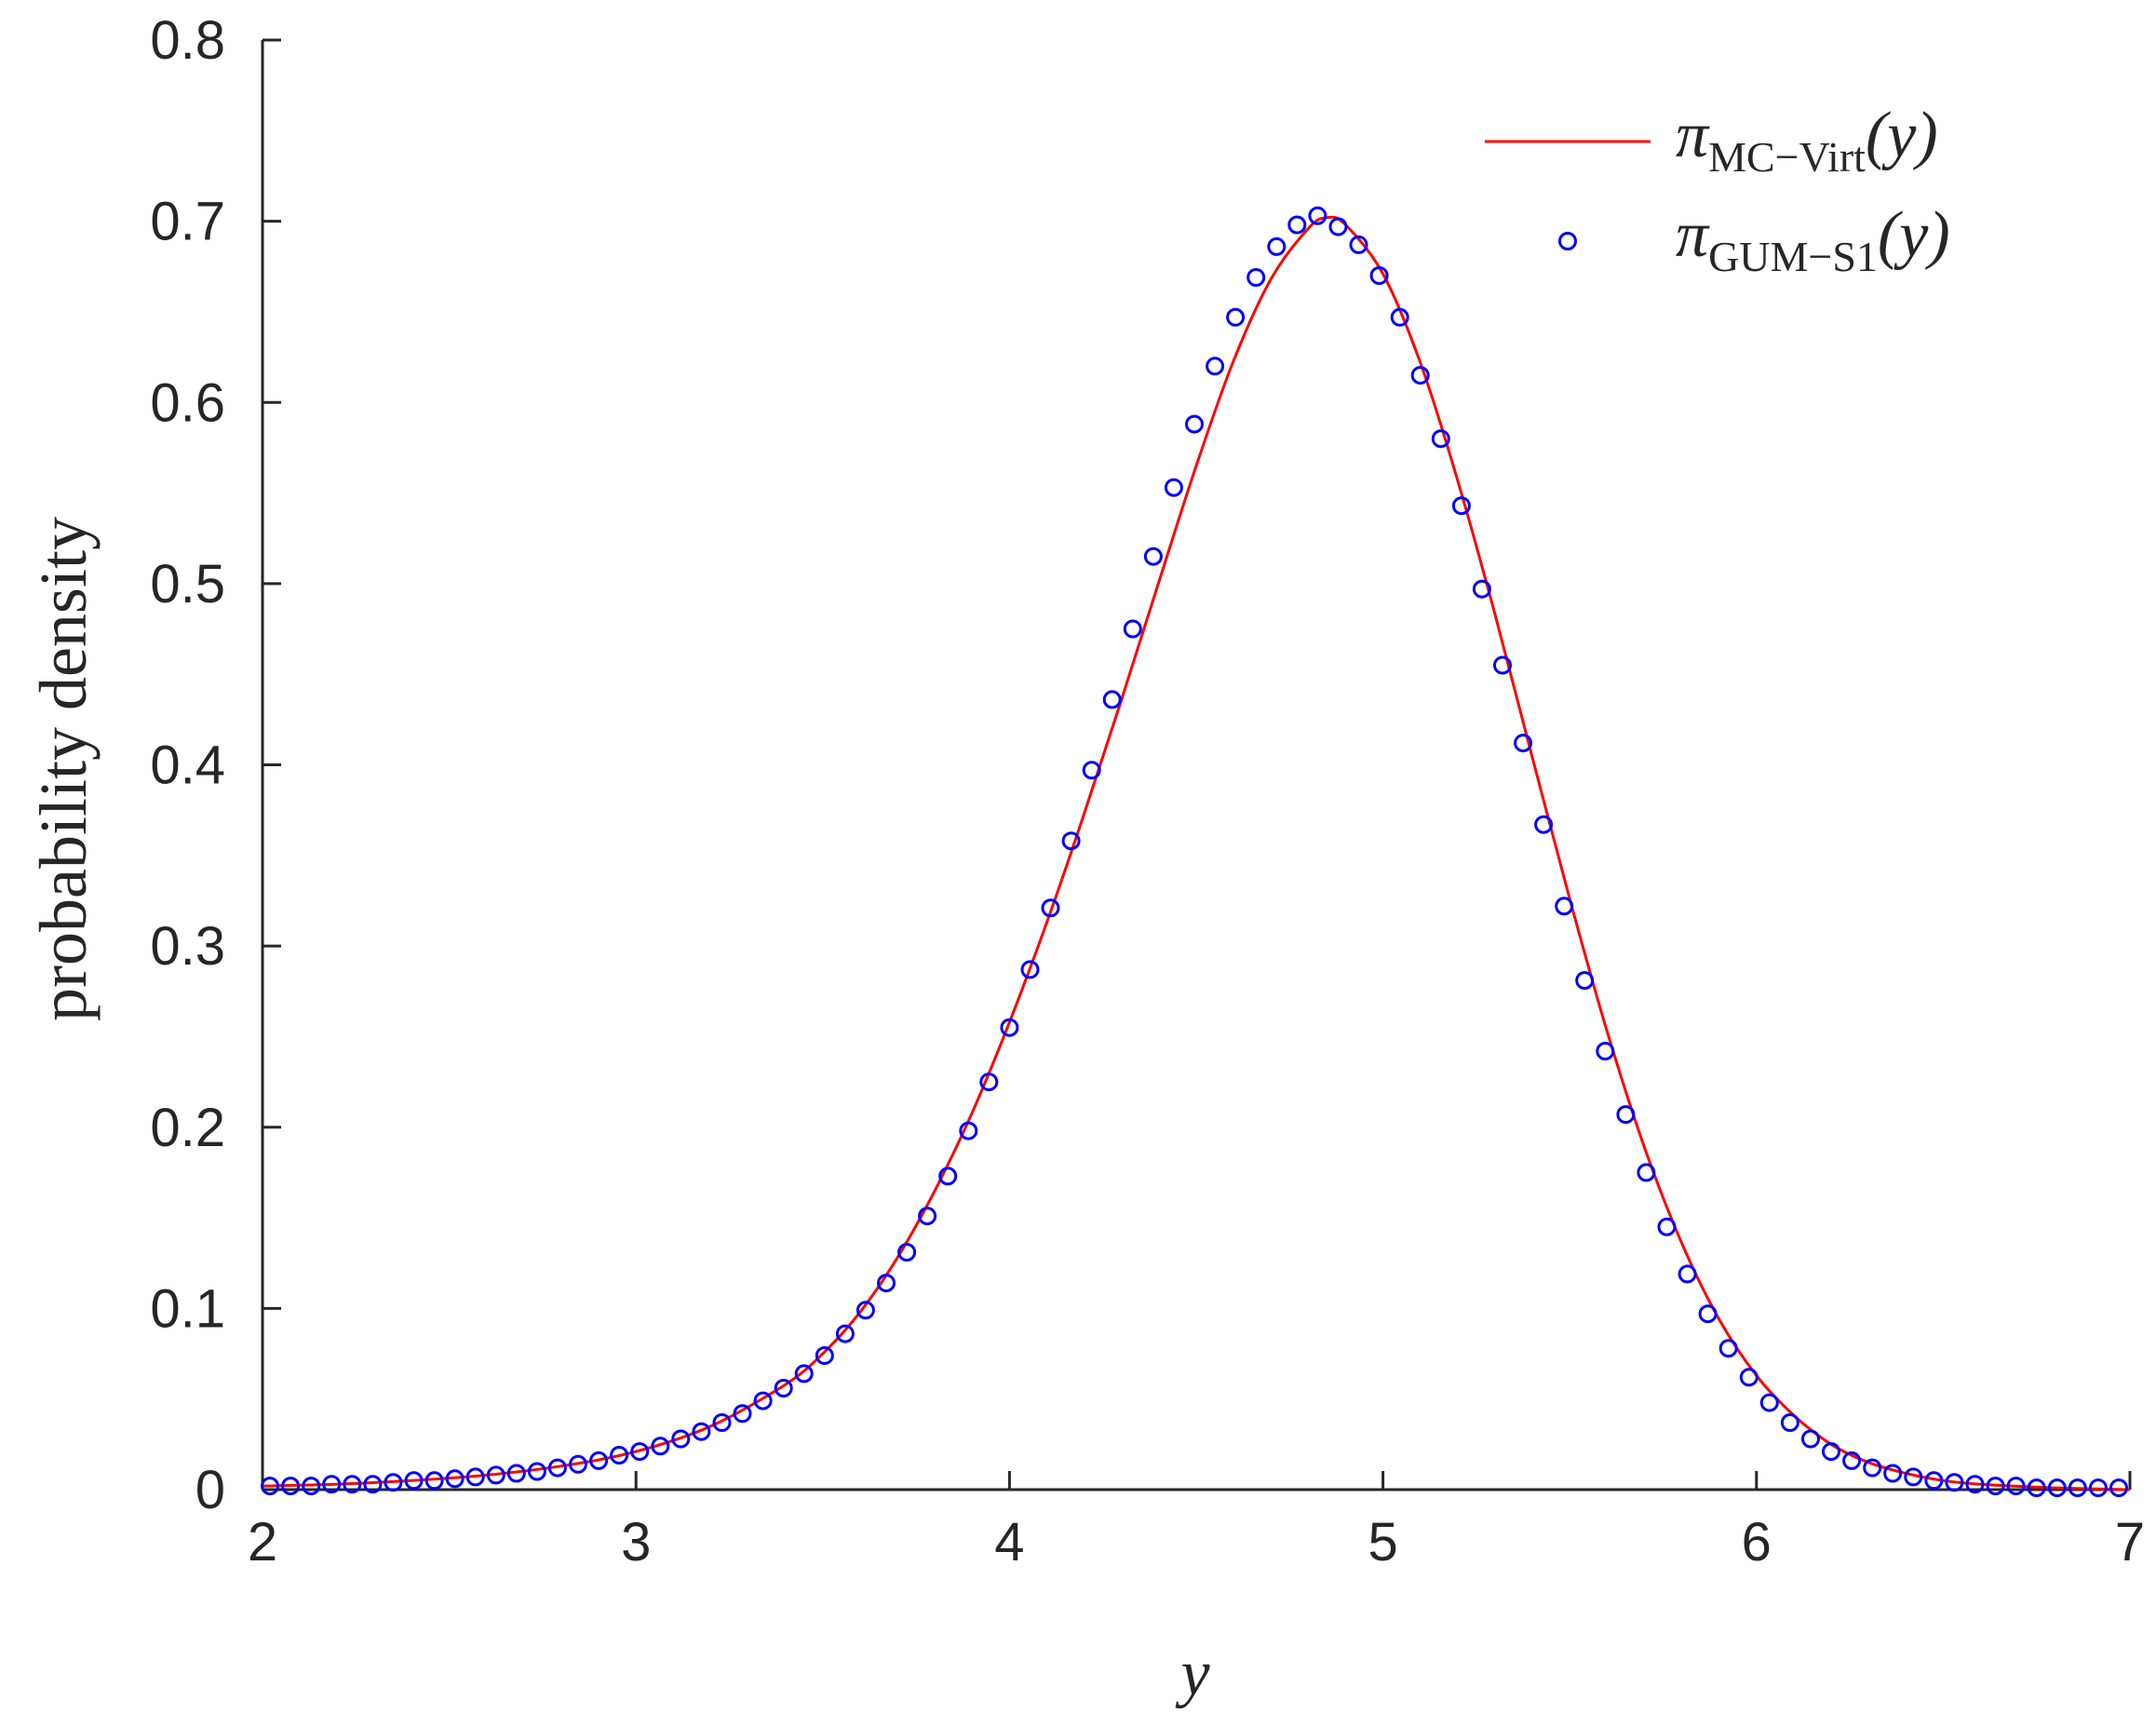 The height and width of the screenshot is (1714, 2156). I want to click on x-tick-label: 4, so click(1009, 1542).